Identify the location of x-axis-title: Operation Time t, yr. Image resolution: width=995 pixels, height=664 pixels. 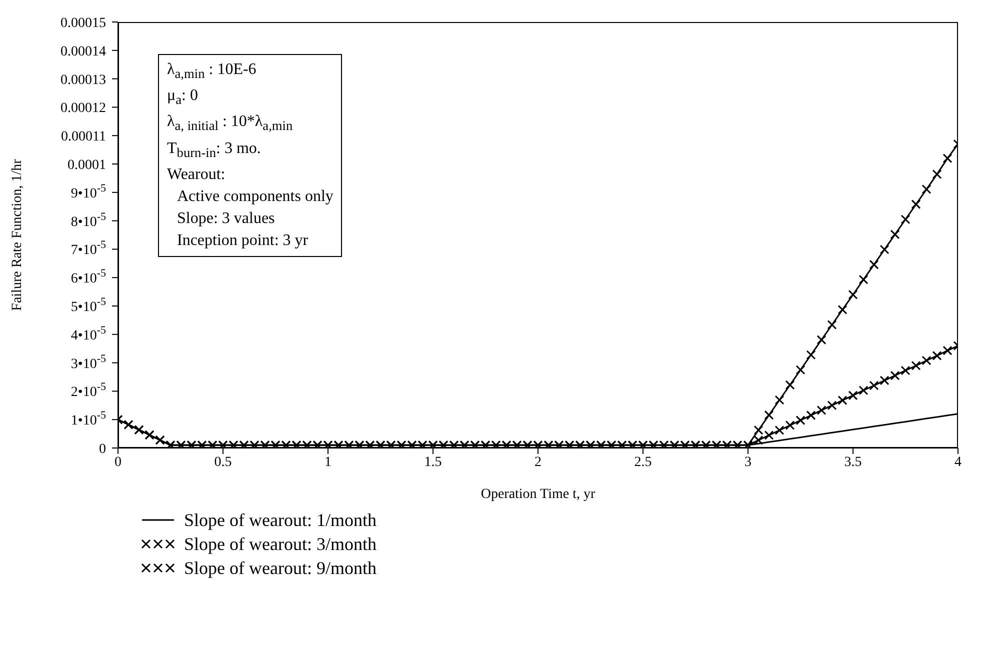
(538, 494).